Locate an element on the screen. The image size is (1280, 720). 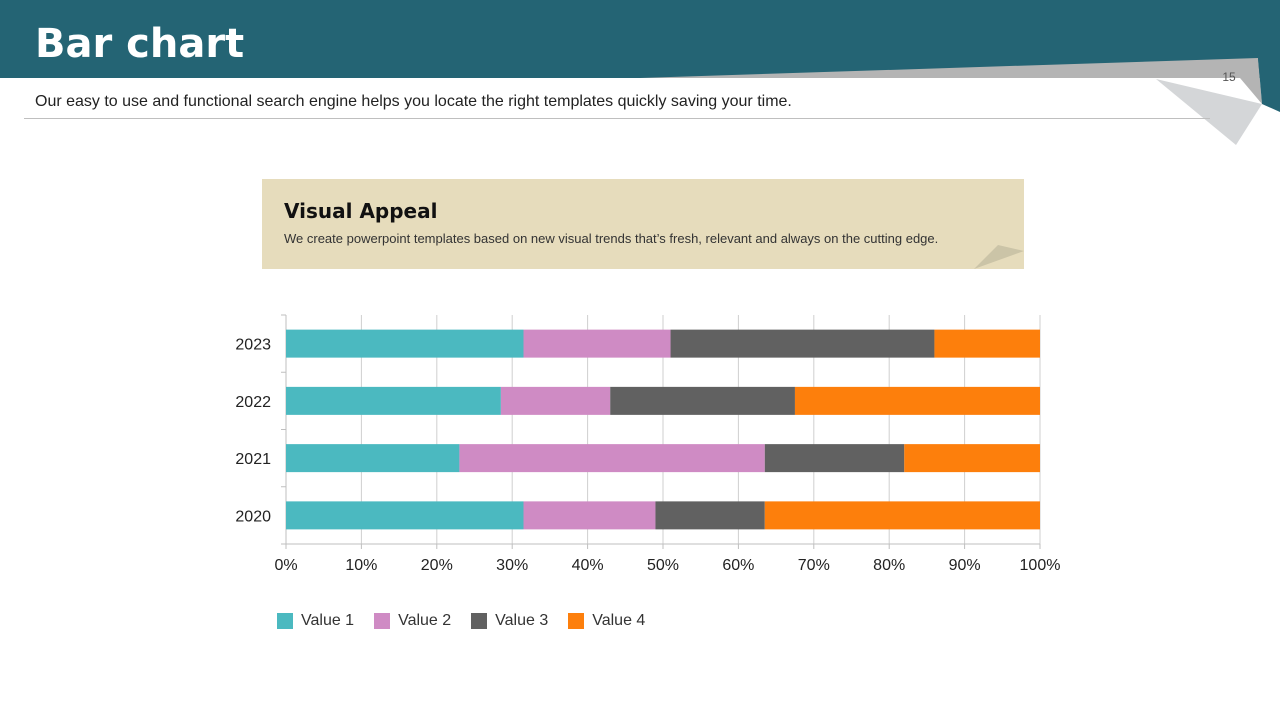
x-tick-label: 30% is located at coordinates (512, 565).